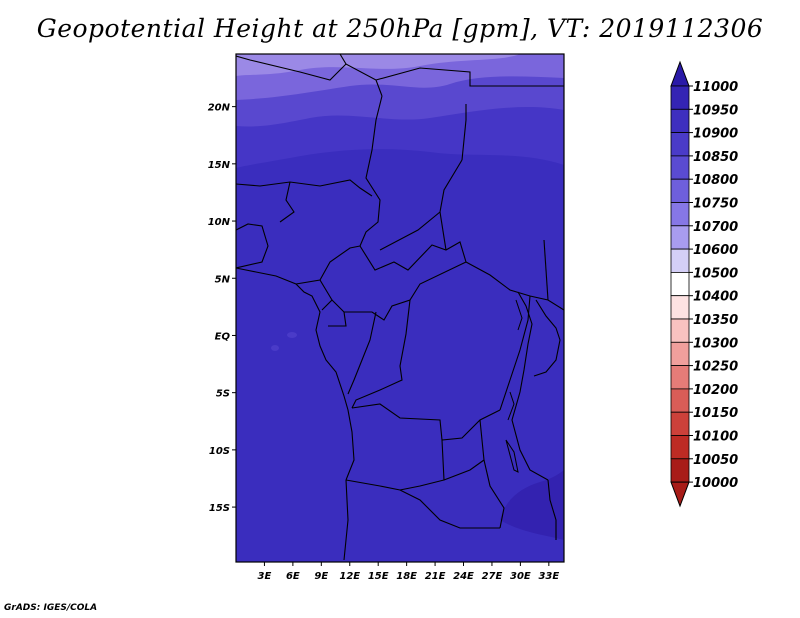 This screenshot has height=618, width=800. What do you see at coordinates (715, 157) in the screenshot?
I see `colorbar-level-label: 10850` at bounding box center [715, 157].